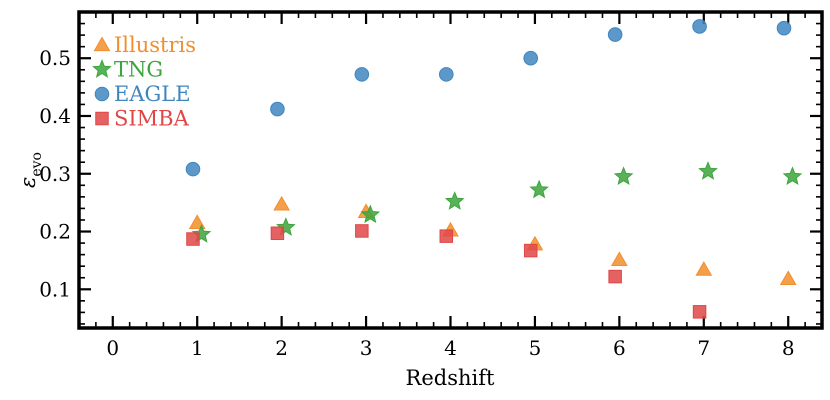  I want to click on y-axis-label-subscript: evo, so click(37, 164).